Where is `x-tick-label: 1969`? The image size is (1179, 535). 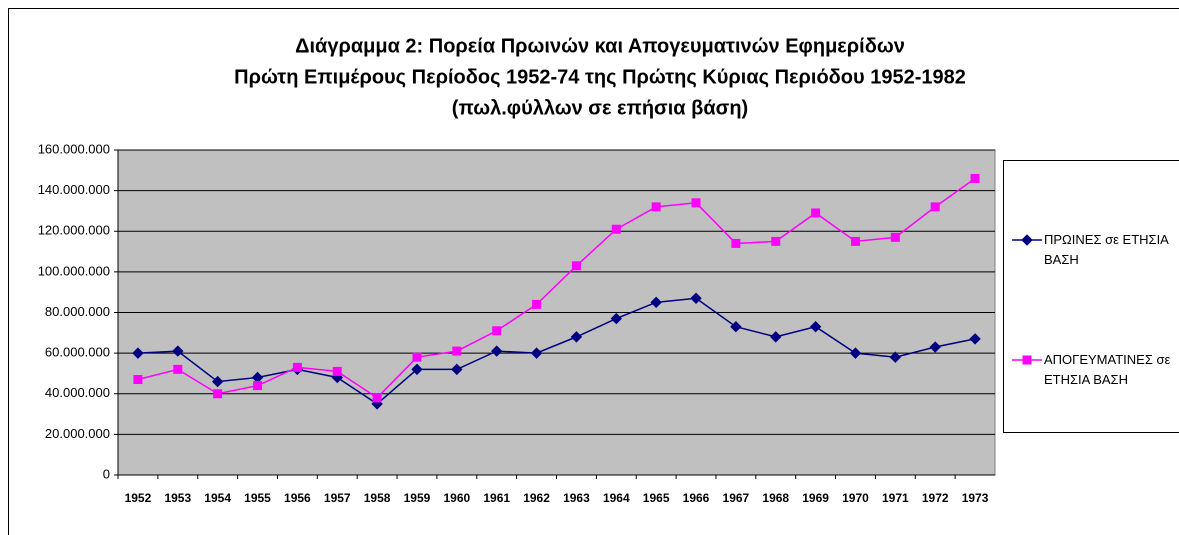
x-tick-label: 1969 is located at coordinates (815, 498).